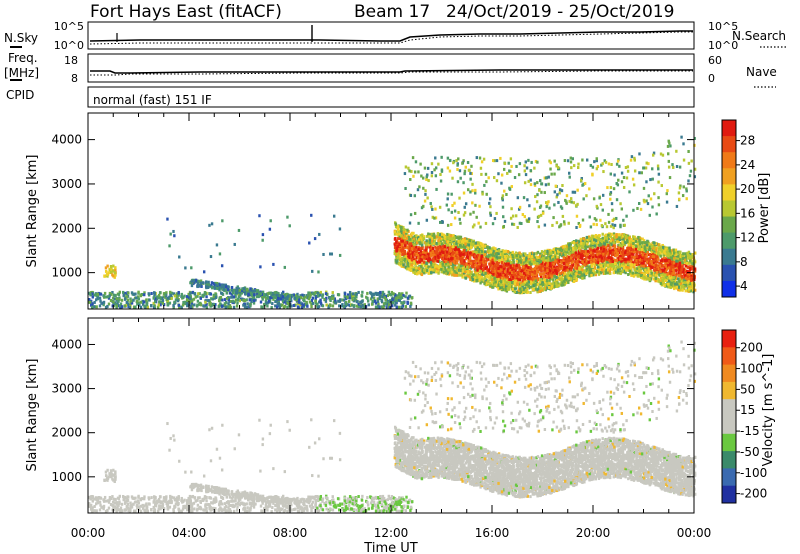 The width and height of the screenshot is (800, 554). Describe the element at coordinates (71, 60) in the screenshot. I see `freq-tick-top: 18` at that location.